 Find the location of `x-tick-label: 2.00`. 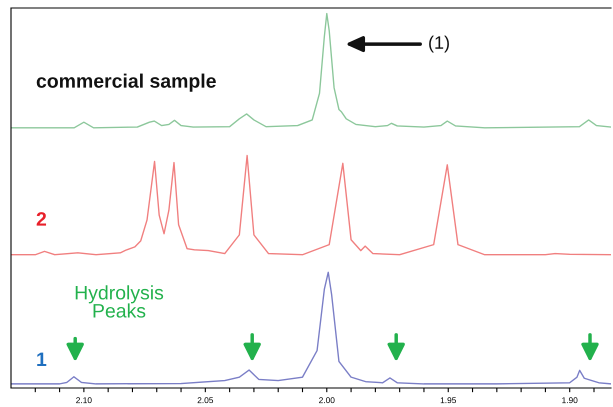

x-tick-label: 2.00 is located at coordinates (327, 400).